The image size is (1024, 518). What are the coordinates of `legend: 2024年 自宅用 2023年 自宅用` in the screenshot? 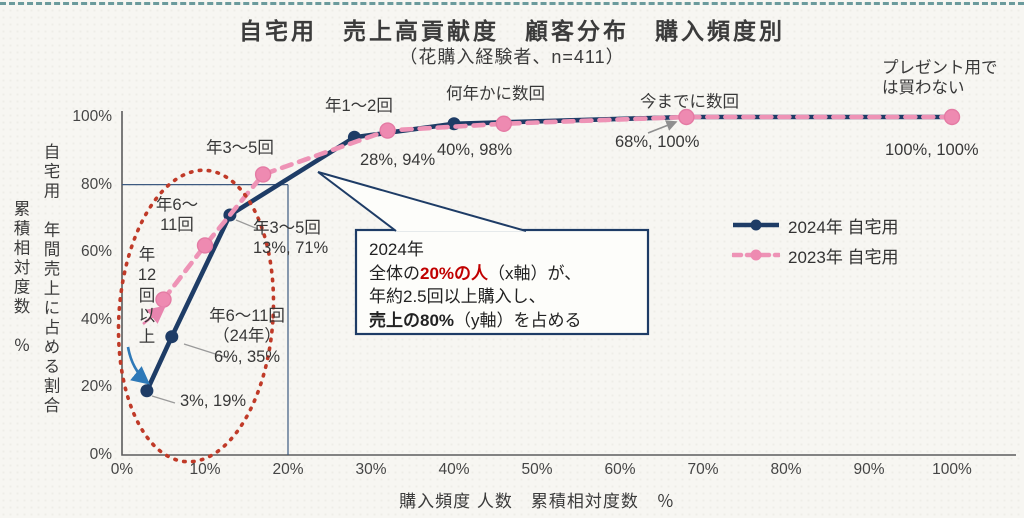 It's located at (815, 240).